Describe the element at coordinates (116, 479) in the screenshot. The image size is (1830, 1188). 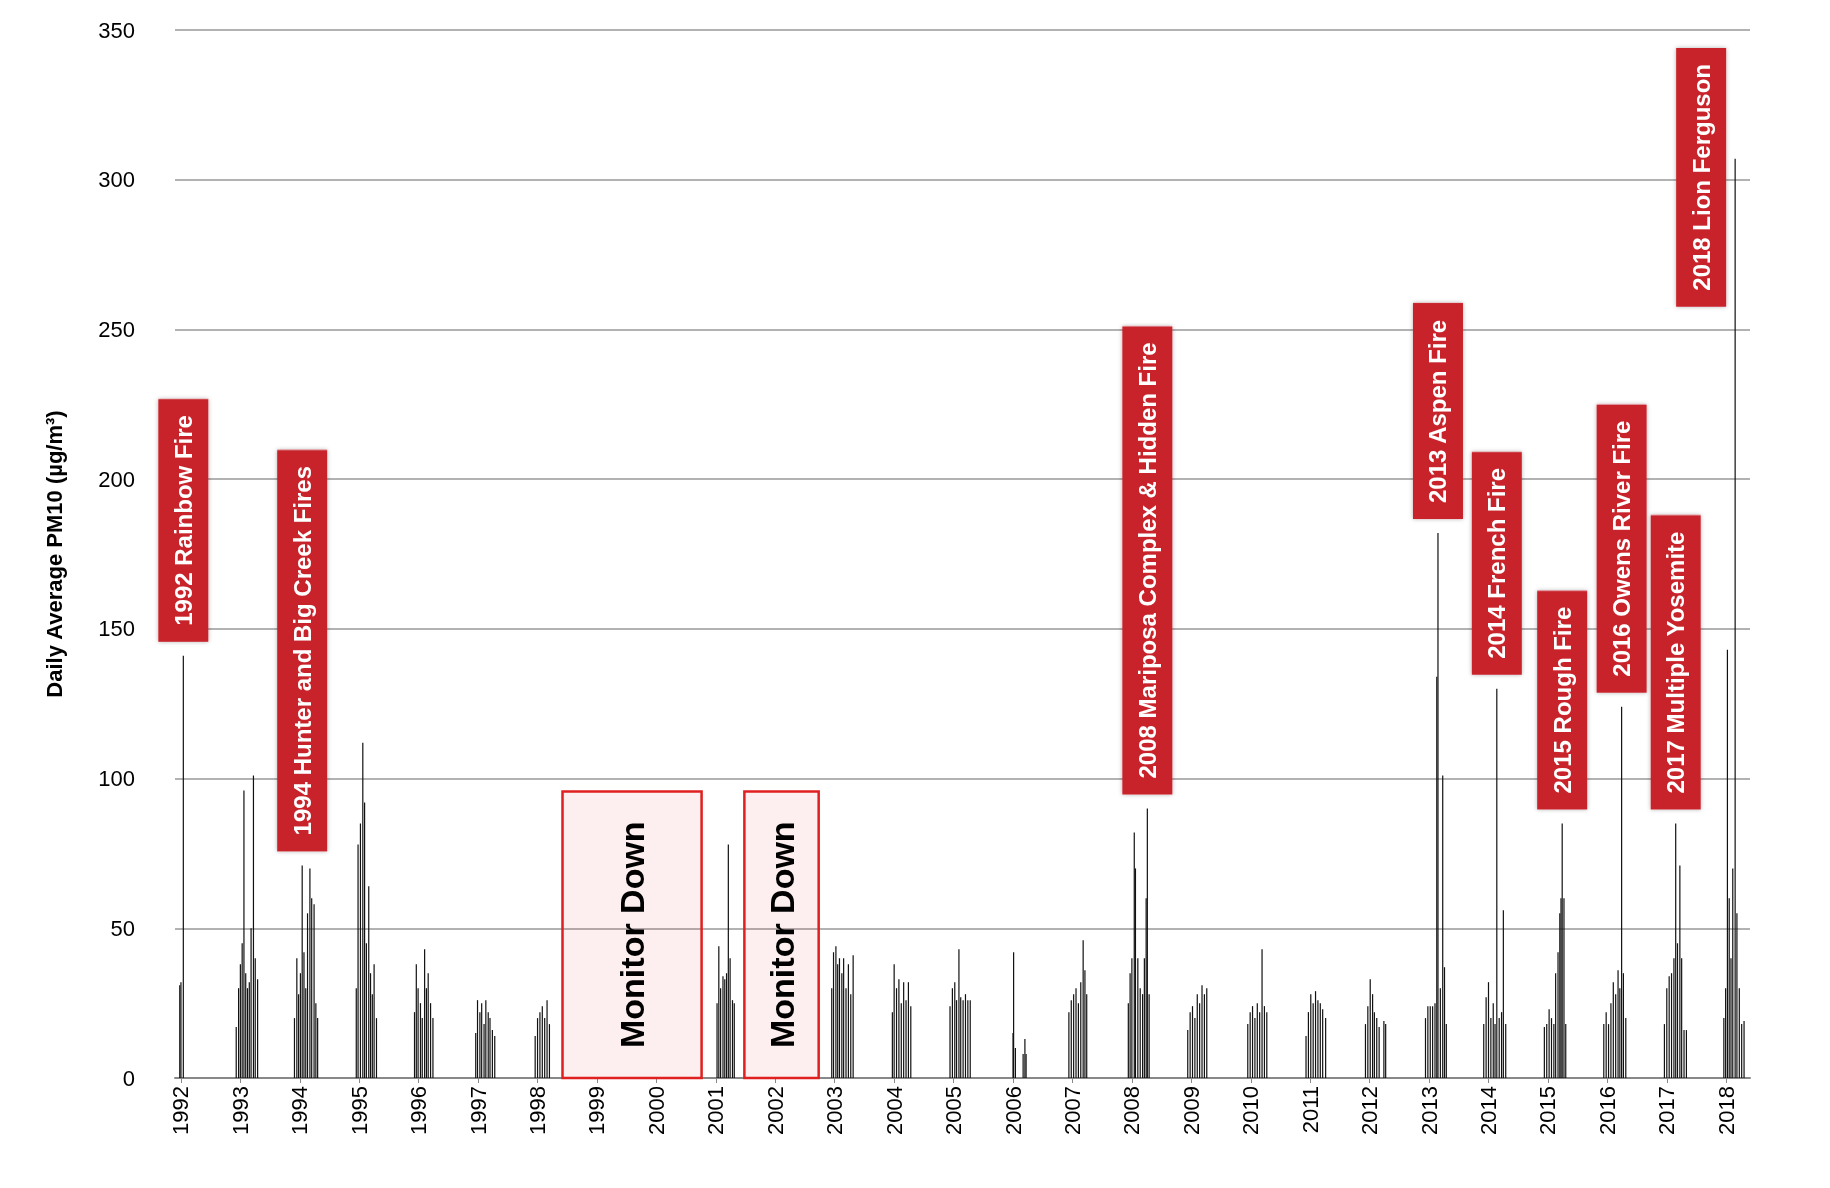
I see `y-tick-label: 200` at that location.